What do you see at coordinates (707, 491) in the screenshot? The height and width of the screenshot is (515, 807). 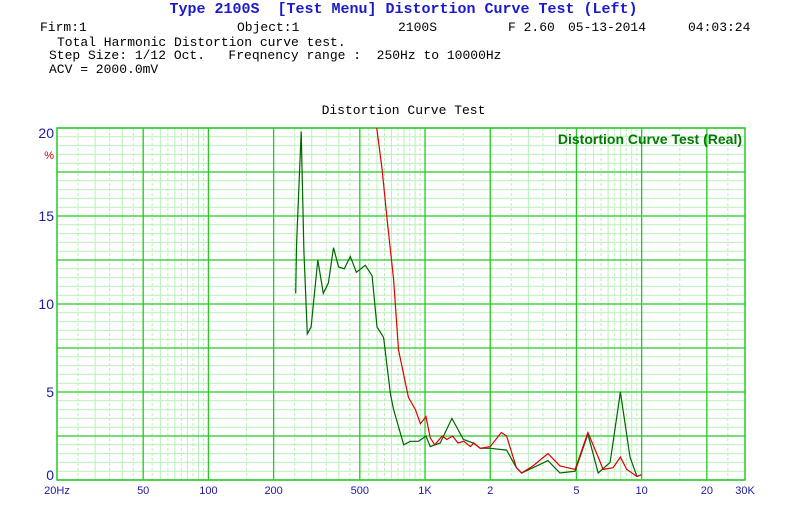 I see `x-tick-label: 20` at bounding box center [707, 491].